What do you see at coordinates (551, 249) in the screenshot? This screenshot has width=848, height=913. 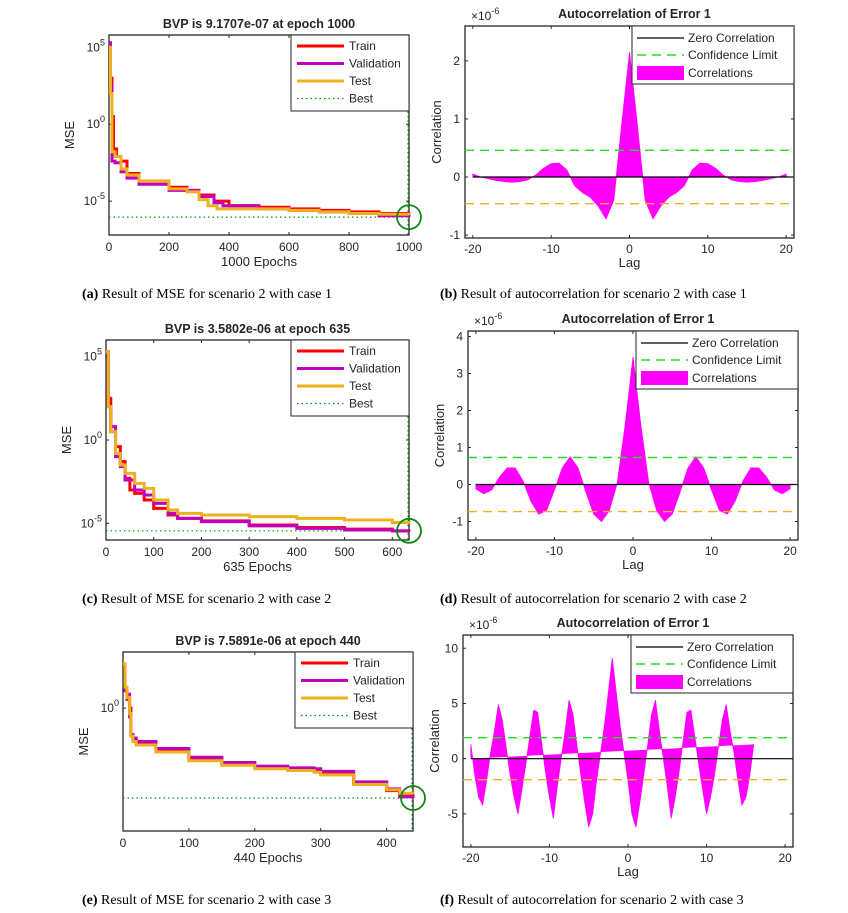 I see `x-tick-label: -10` at bounding box center [551, 249].